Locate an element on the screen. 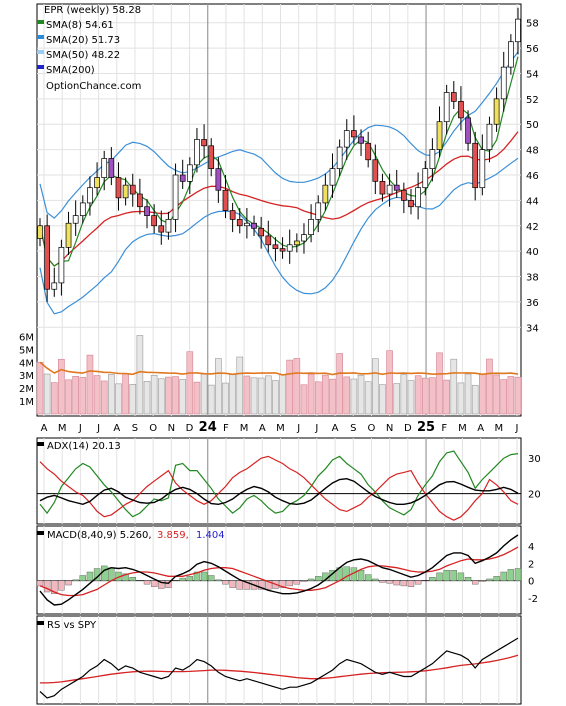  adx-legend: ADX(14) 20.13 is located at coordinates (79, 446).